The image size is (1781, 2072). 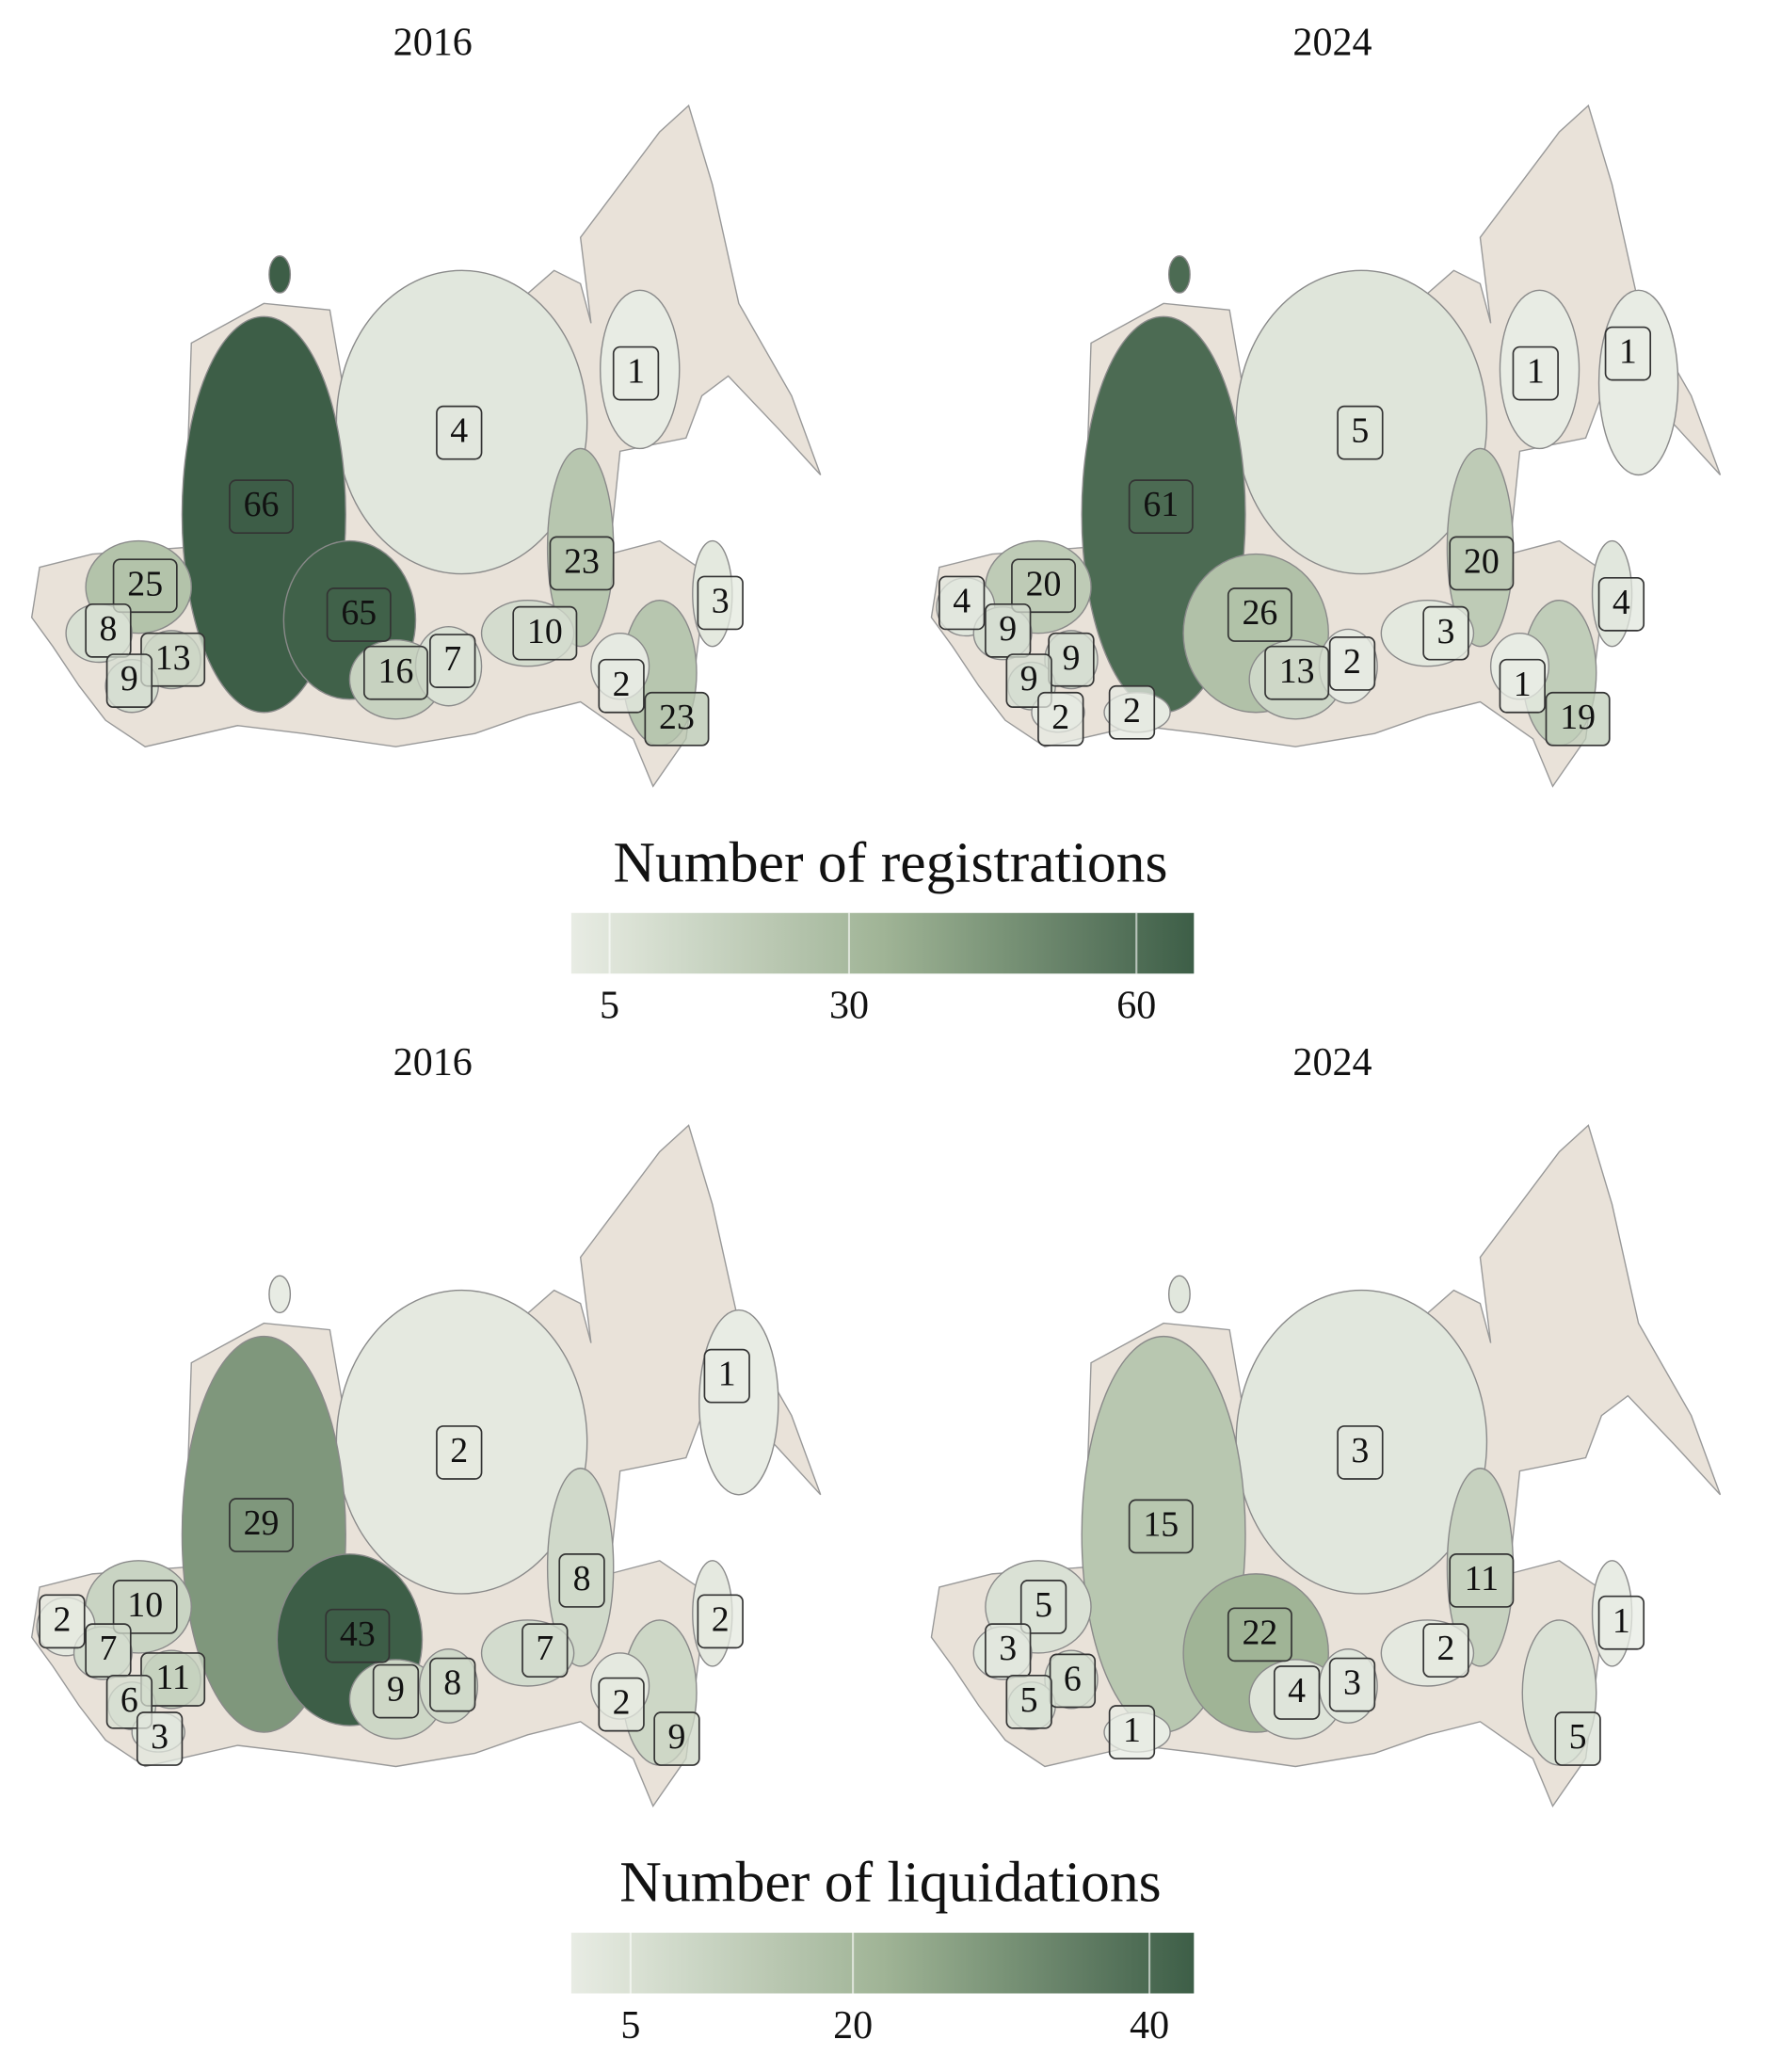 I want to click on value-label: 19, so click(x=1578, y=717).